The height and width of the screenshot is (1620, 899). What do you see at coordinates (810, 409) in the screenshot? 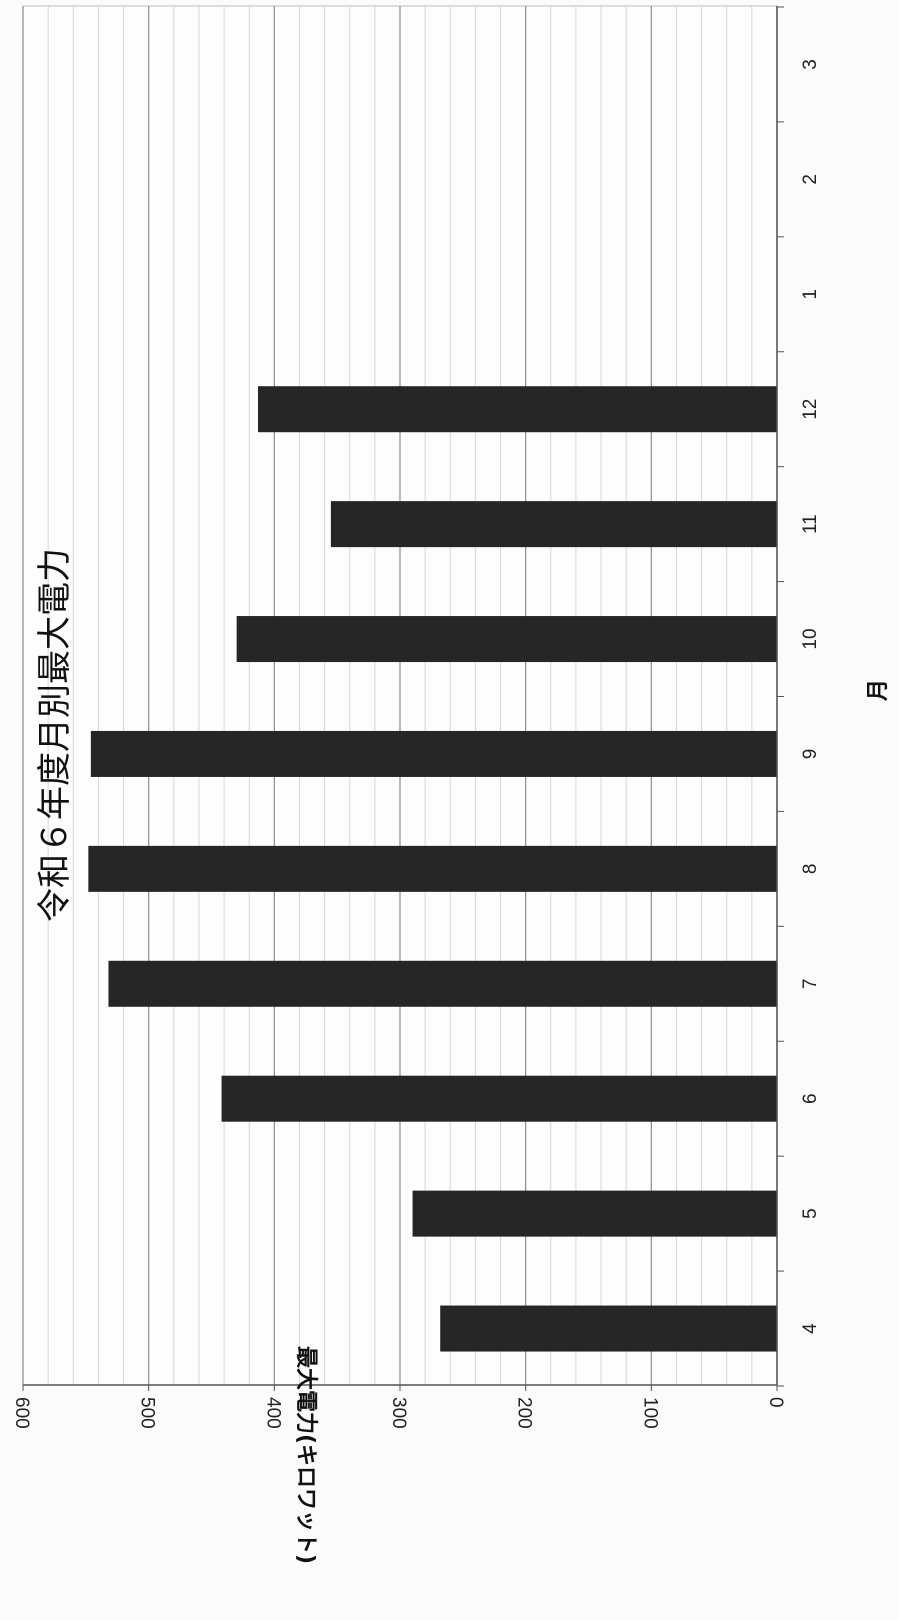
I see `category-label-12: 12` at bounding box center [810, 409].